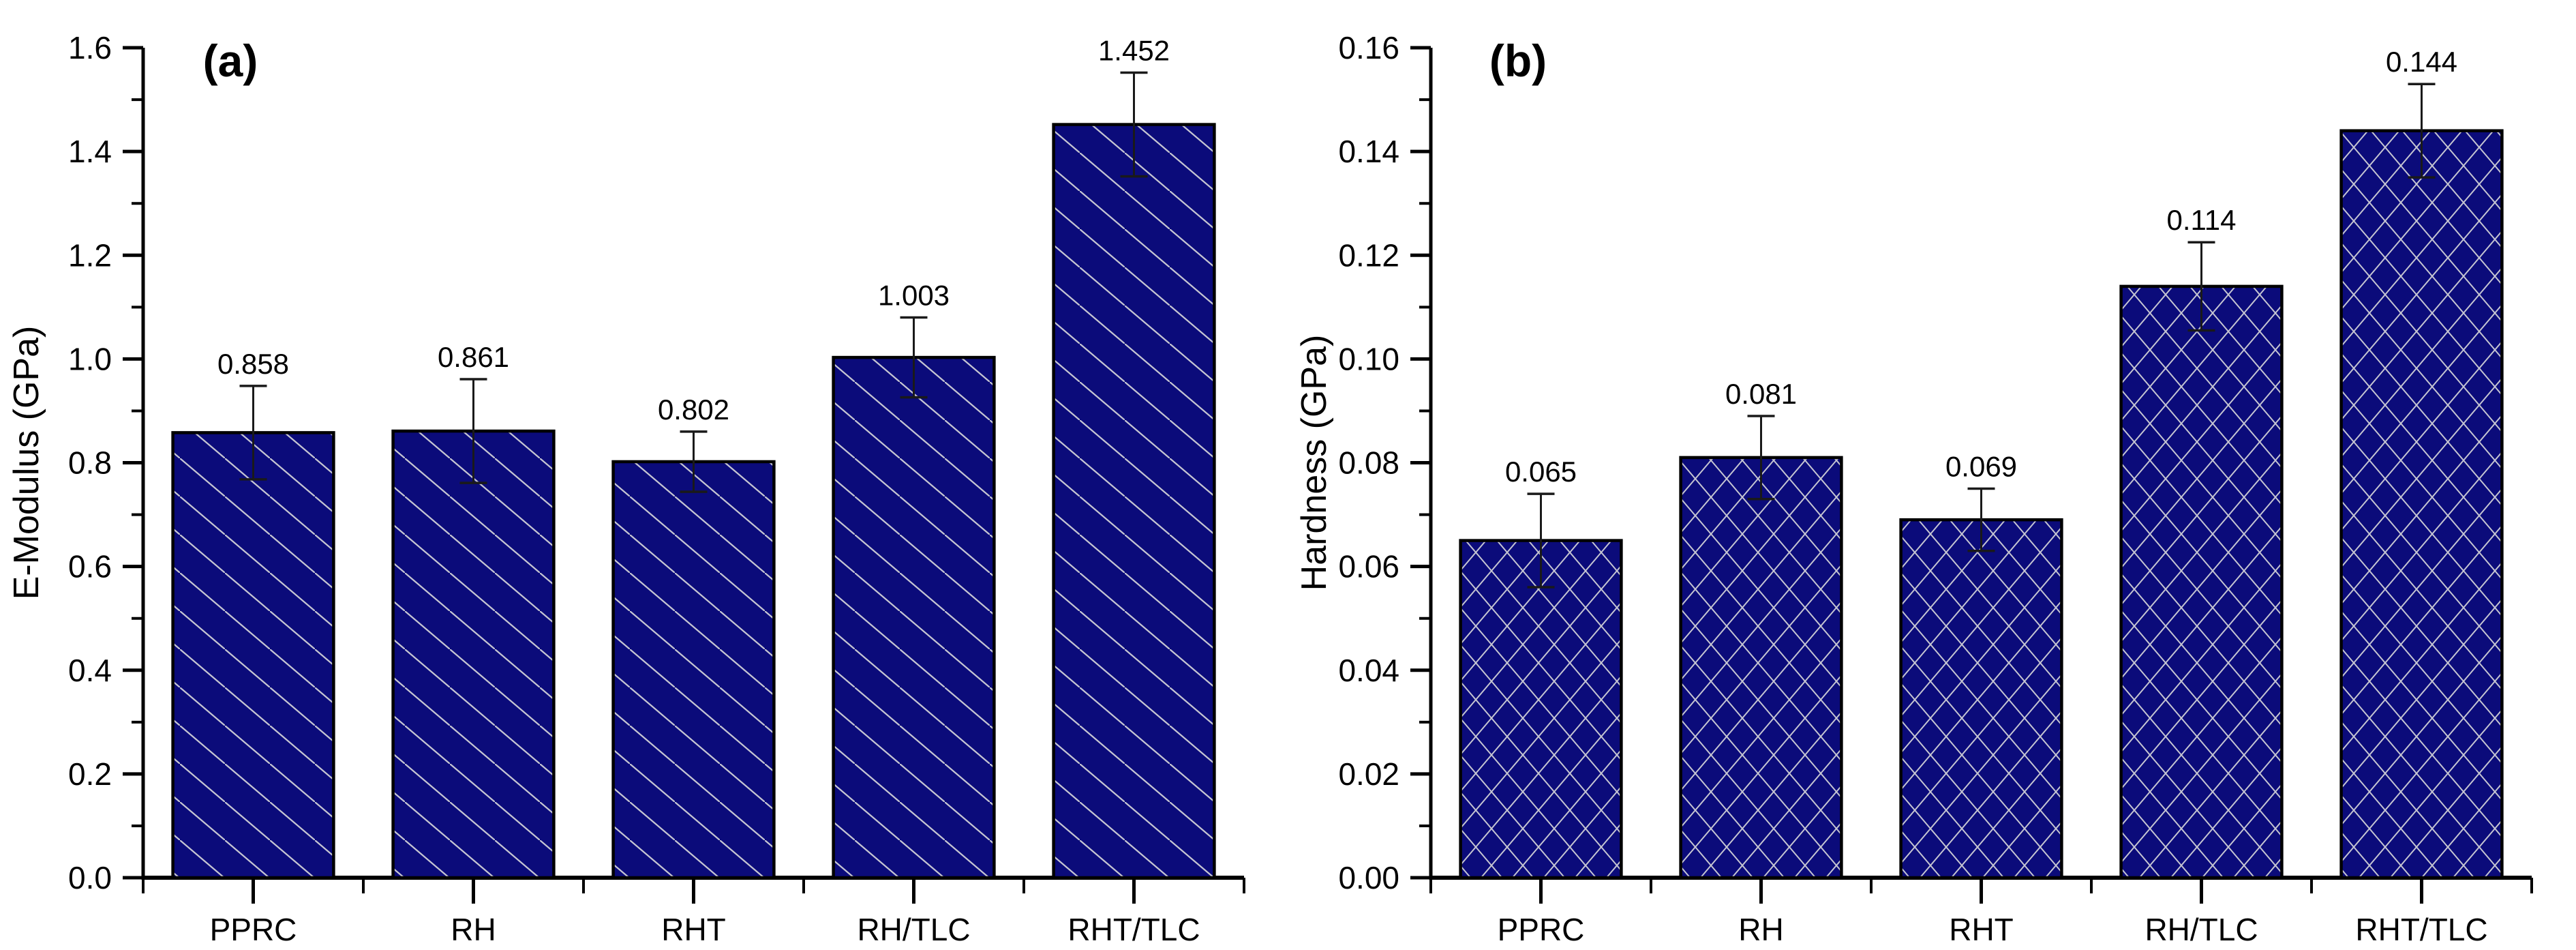 Image resolution: width=2576 pixels, height=950 pixels. What do you see at coordinates (1368, 151) in the screenshot?
I see `y-tick-label: 0.14` at bounding box center [1368, 151].